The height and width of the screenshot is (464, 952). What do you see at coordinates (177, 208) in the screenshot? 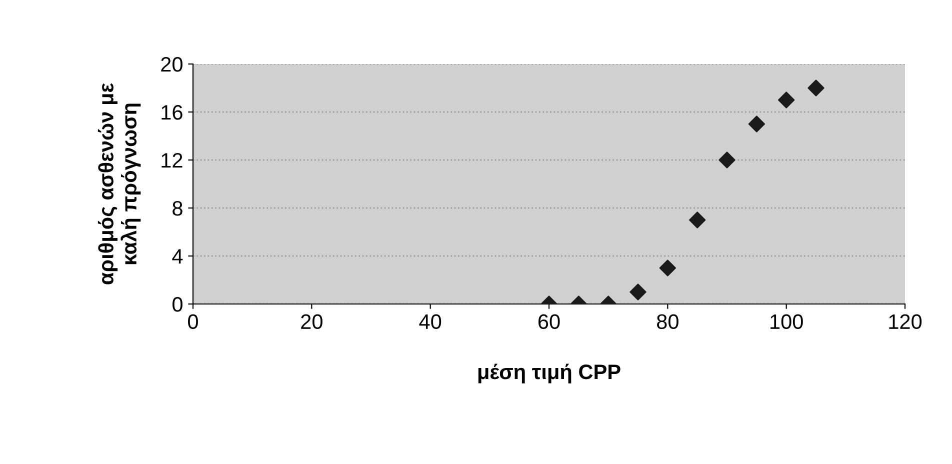
I see `y-tick-label: 8` at bounding box center [177, 208].